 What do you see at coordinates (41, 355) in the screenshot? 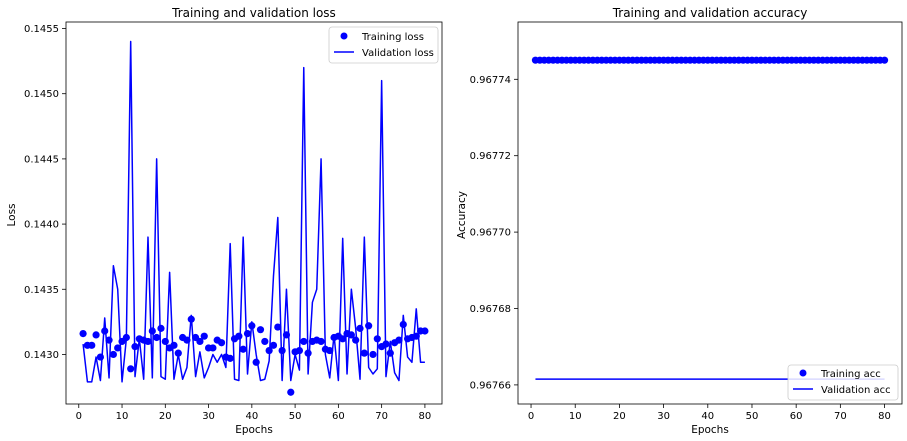
I see `loss-y-tick-label: 0.1430` at bounding box center [41, 355].